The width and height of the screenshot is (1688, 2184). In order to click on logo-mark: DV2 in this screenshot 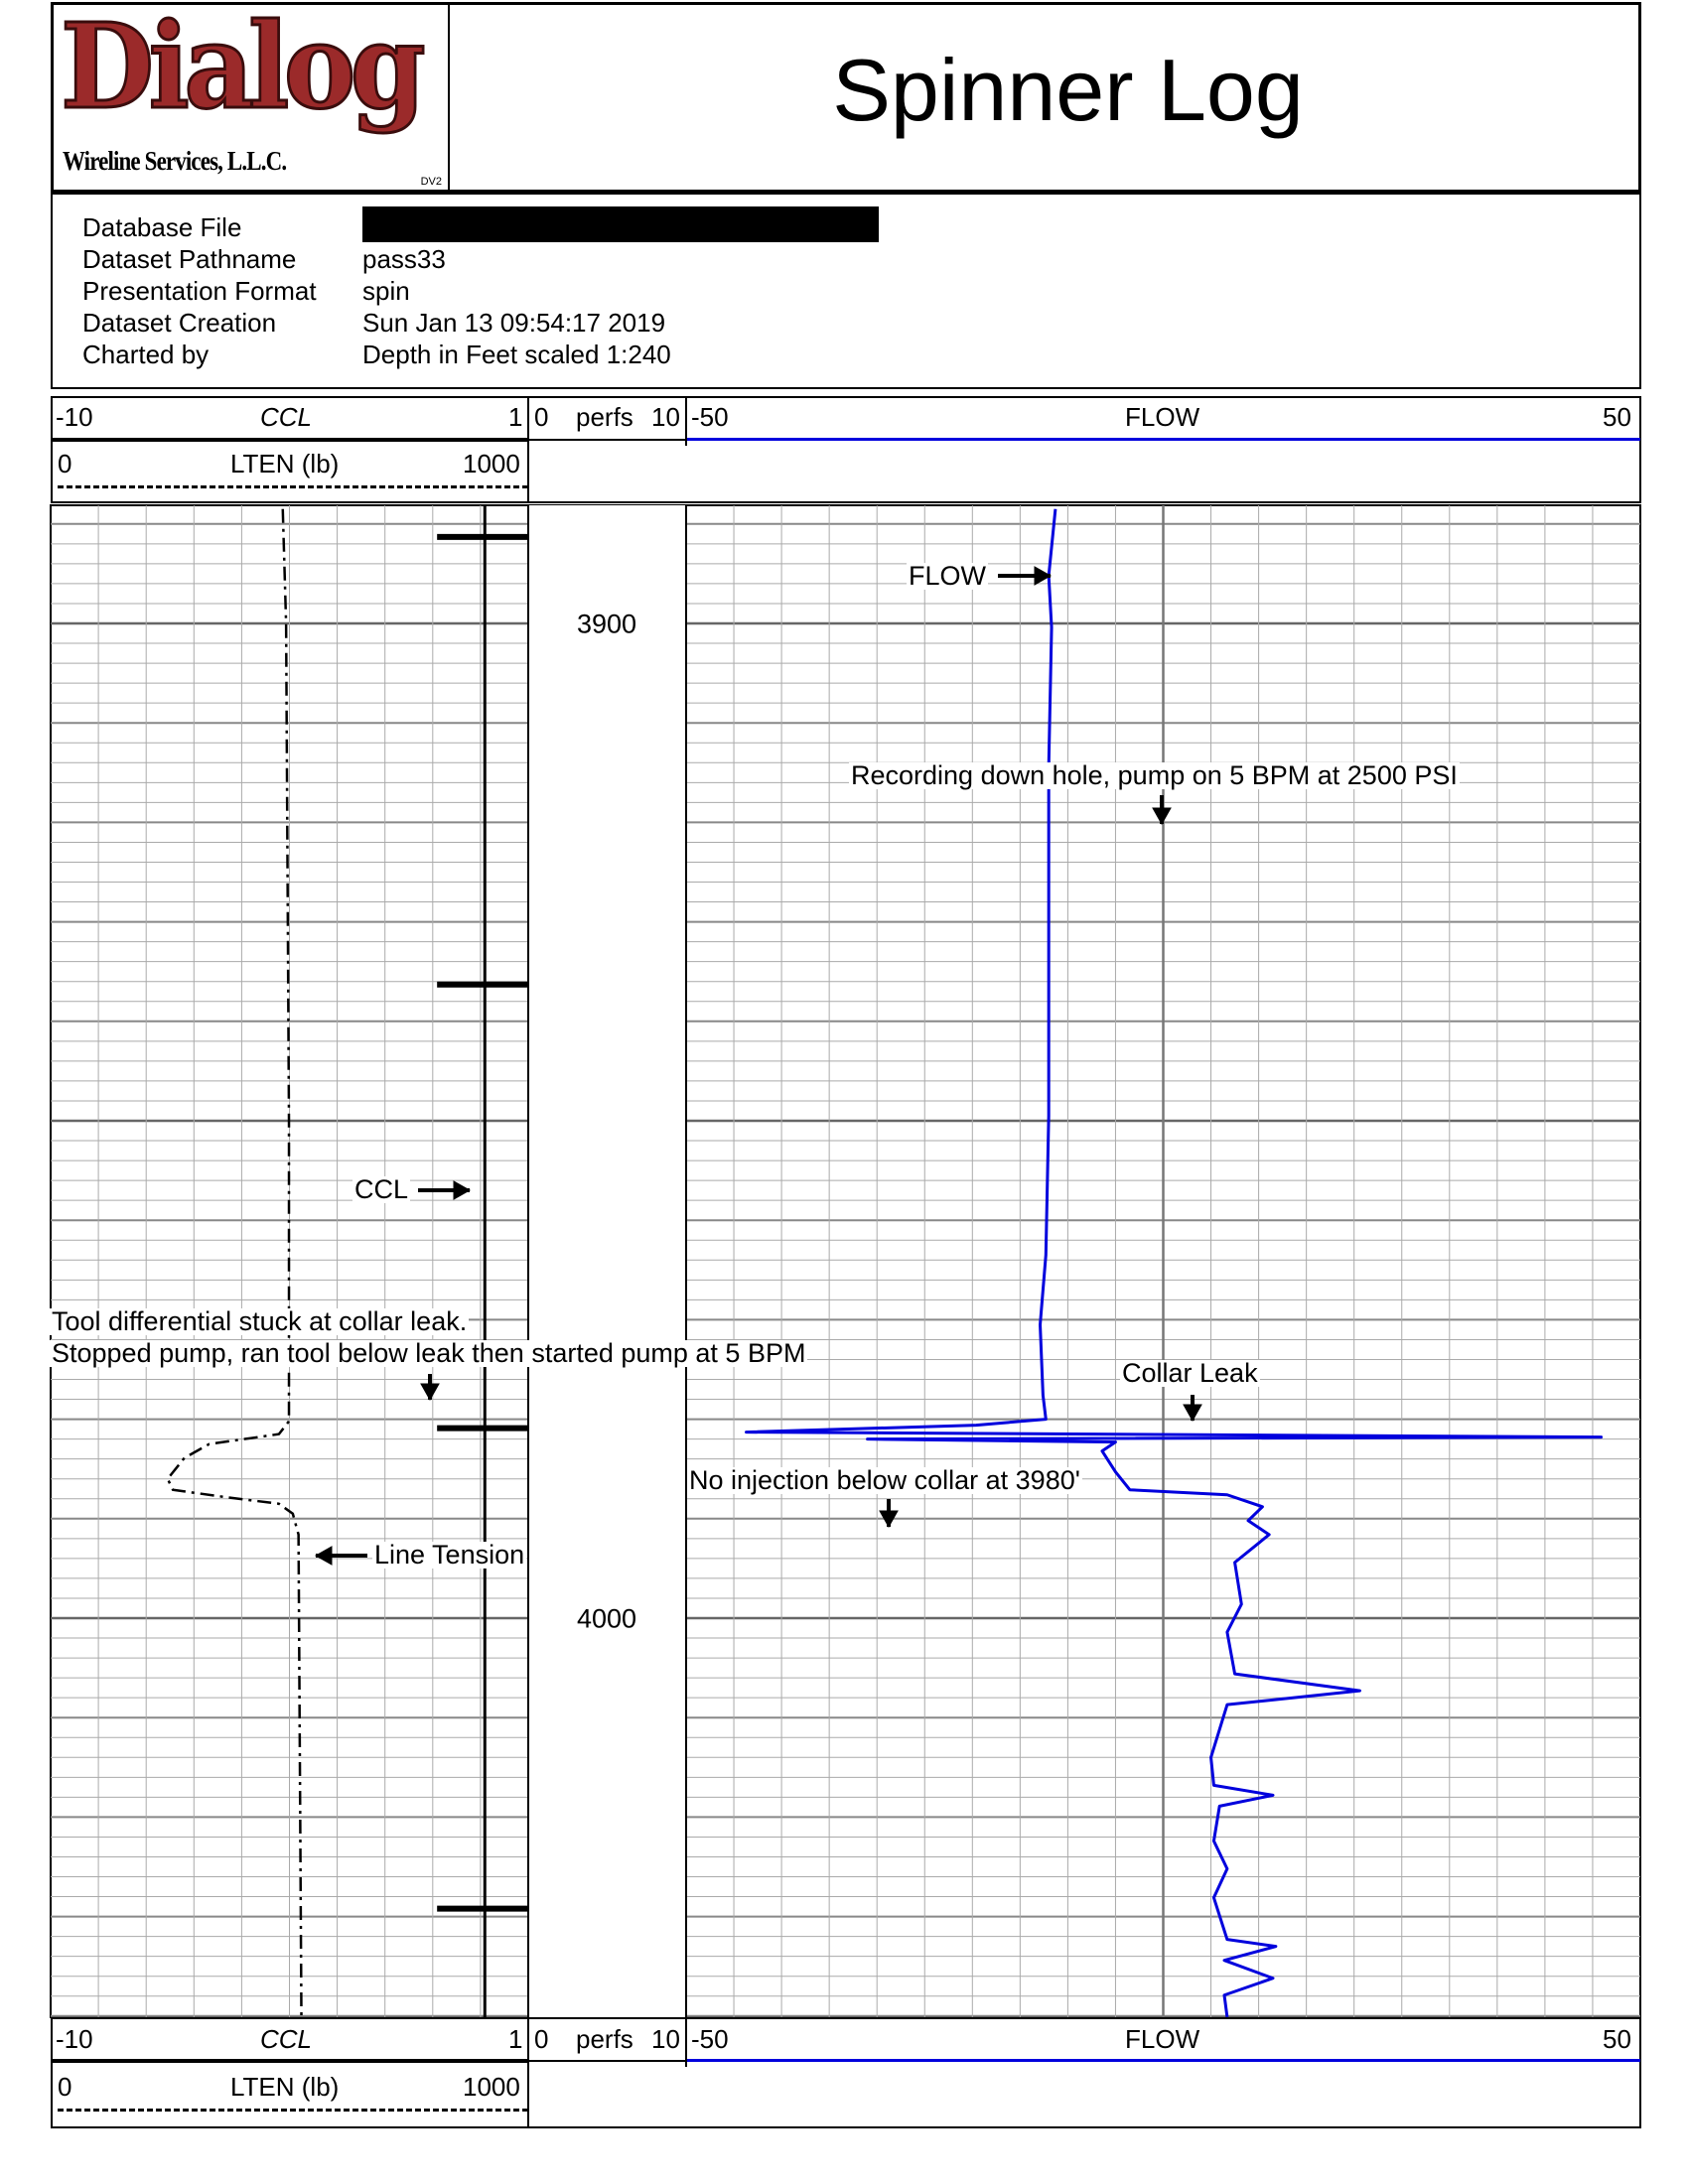, I will do `click(431, 182)`.